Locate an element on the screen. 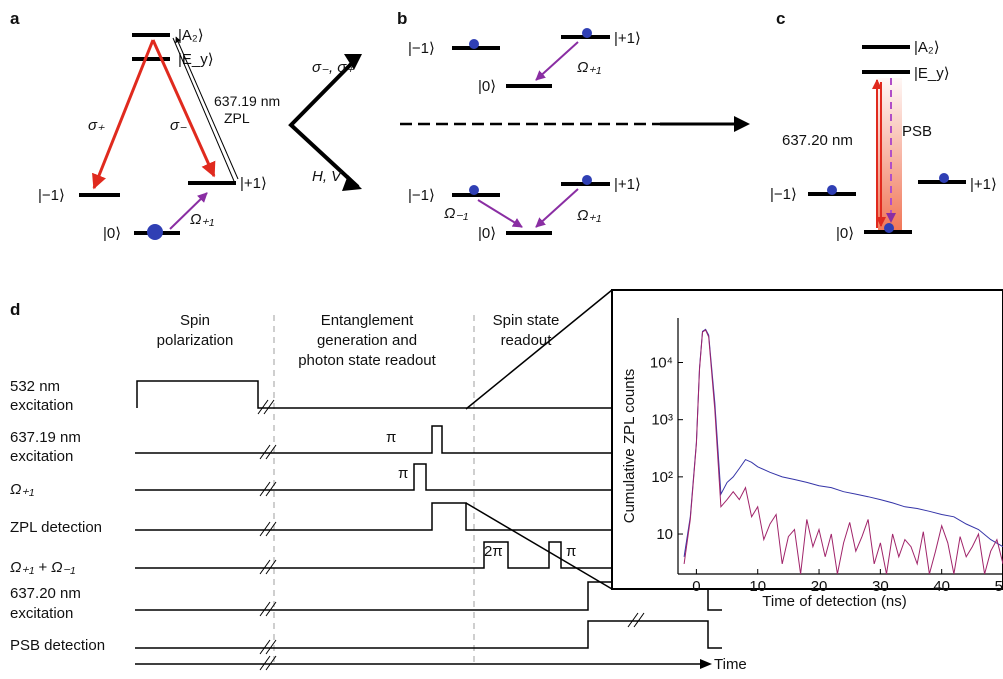 This screenshot has height=679, width=1003. sigma-minus-arrow is located at coordinates (183, 108).